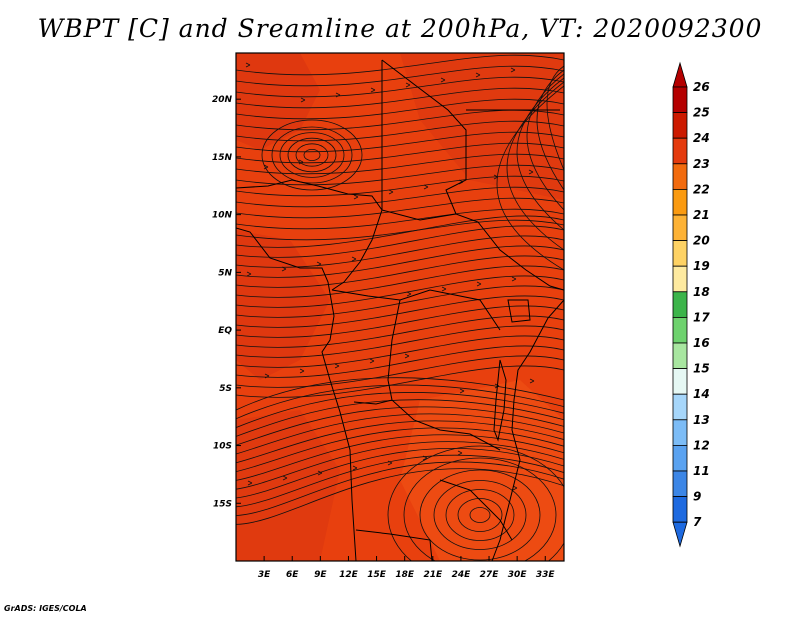  I want to click on coastline-west-africa, so click(296, 394).